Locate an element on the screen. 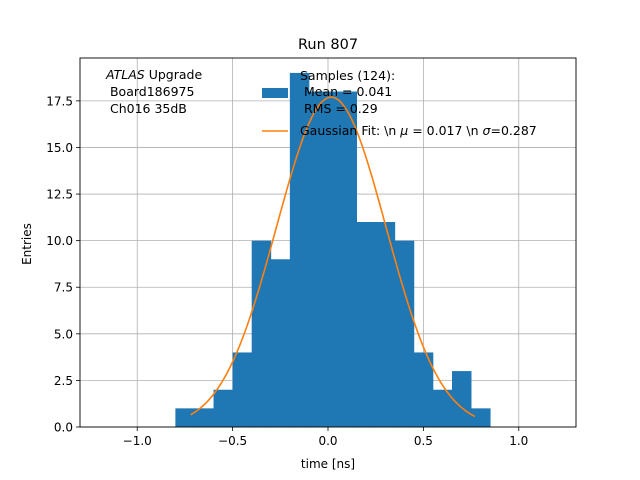 The image size is (640, 480). y-tick-label: 0.0 is located at coordinates (63, 428).